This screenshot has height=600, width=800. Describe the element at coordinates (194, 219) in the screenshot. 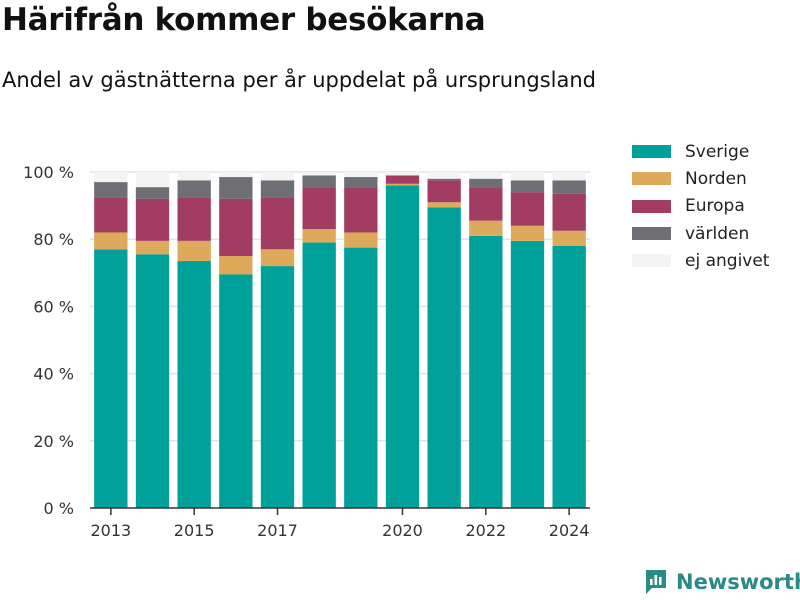

I see `bar-segment-europa-2015` at that location.